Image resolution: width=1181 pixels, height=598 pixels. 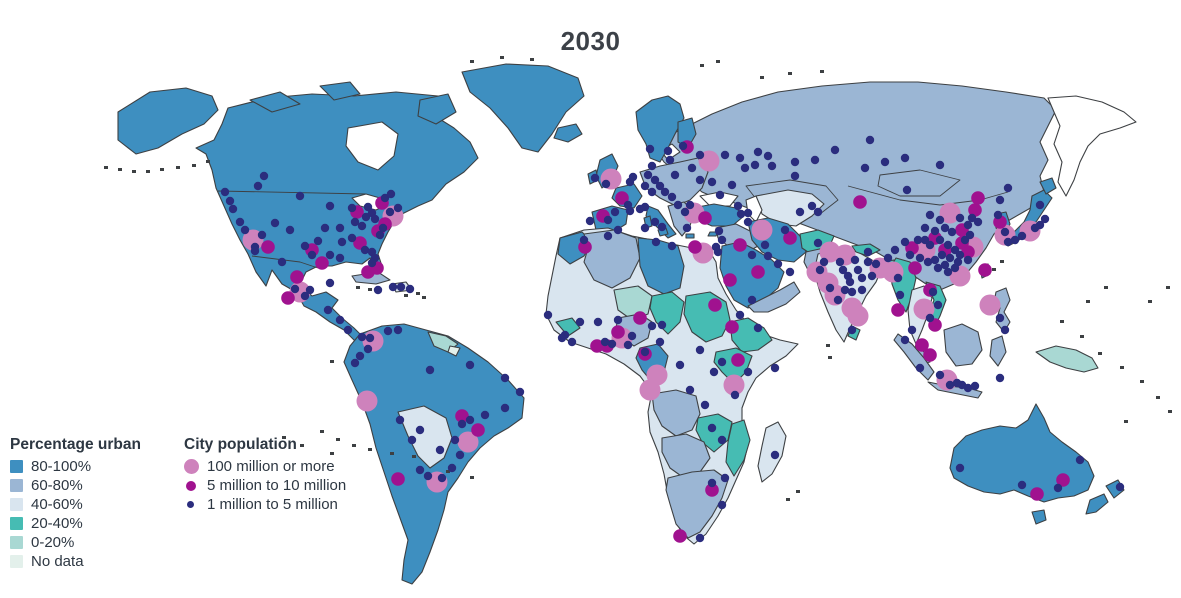 What do you see at coordinates (265, 466) in the screenshot?
I see `legend-item: 100 million or more` at bounding box center [265, 466].